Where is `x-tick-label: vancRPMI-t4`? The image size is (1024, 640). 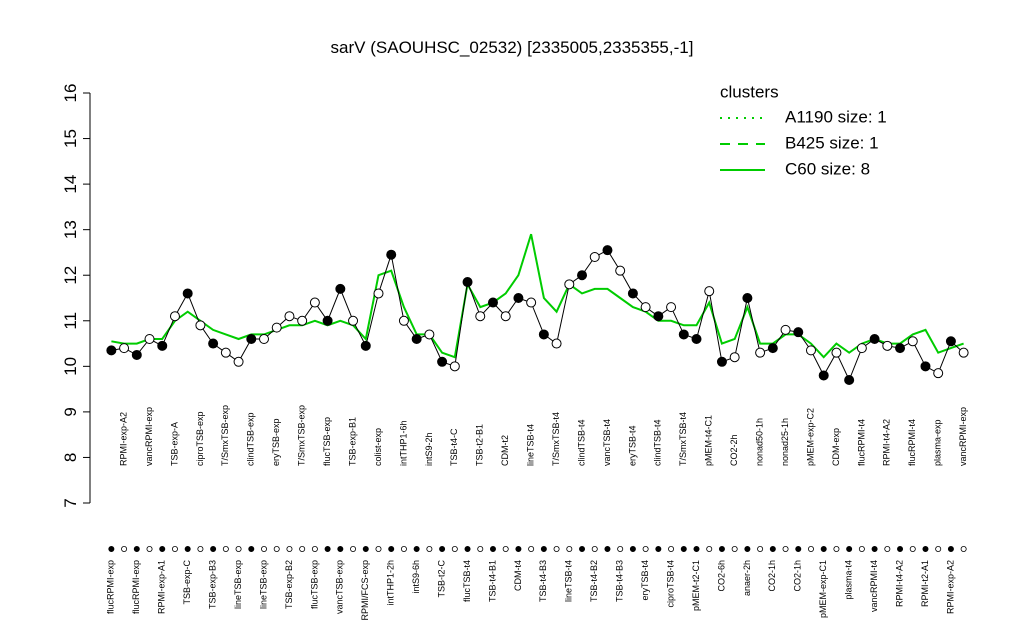
x-tick-label: vancRPMI-t4 is located at coordinates (874, 586).